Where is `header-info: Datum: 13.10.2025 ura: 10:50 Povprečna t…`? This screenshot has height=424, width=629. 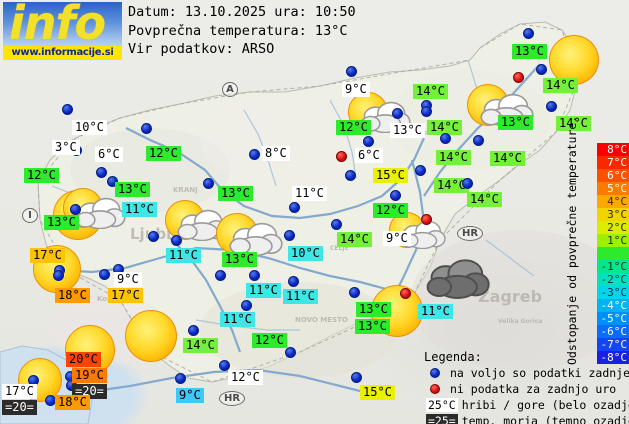 header-info: Datum: 13.10.2025 ura: 10:50 Povprečna t… is located at coordinates (293, 31).